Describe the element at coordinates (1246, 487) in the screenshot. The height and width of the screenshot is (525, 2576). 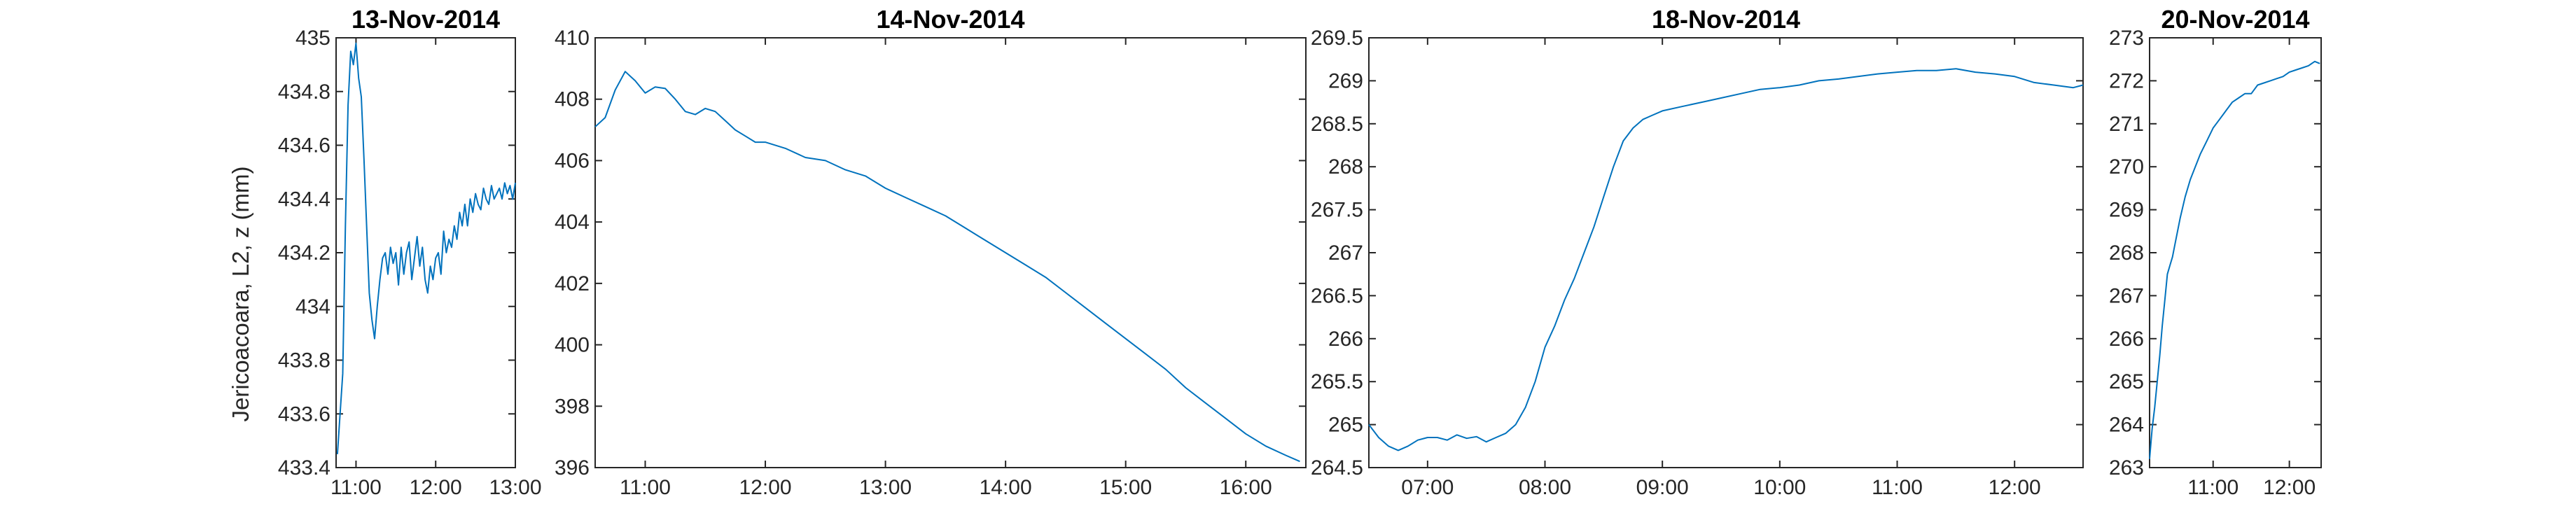
I see `x-tick-label: 16:00` at that location.